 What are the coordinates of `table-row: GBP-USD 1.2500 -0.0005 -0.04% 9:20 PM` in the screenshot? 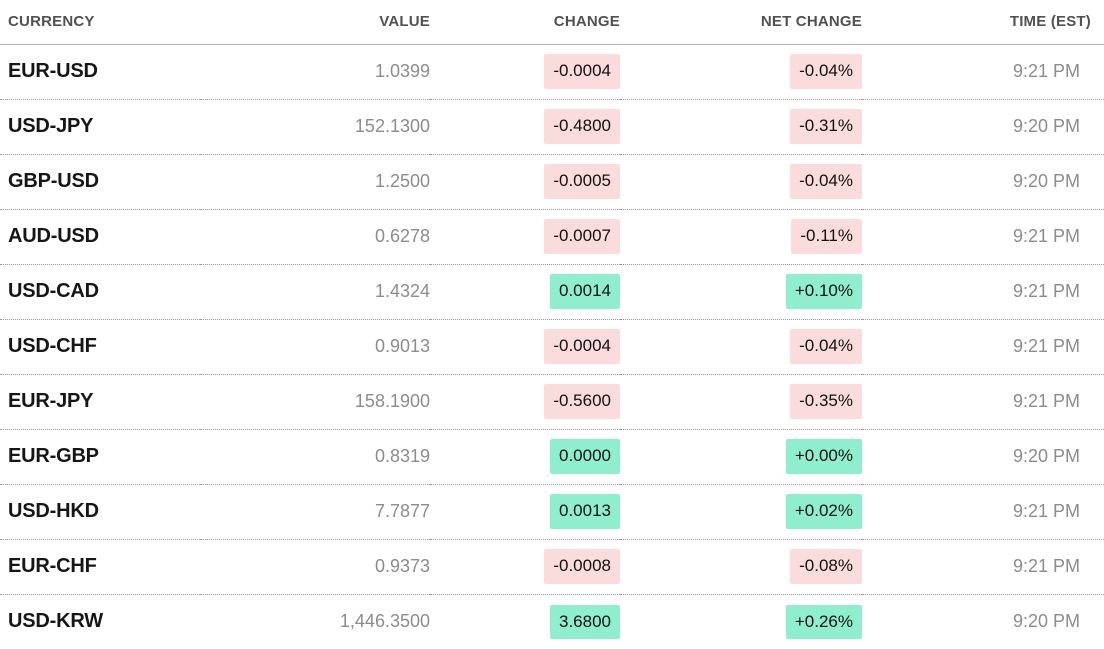 It's located at (552, 181).